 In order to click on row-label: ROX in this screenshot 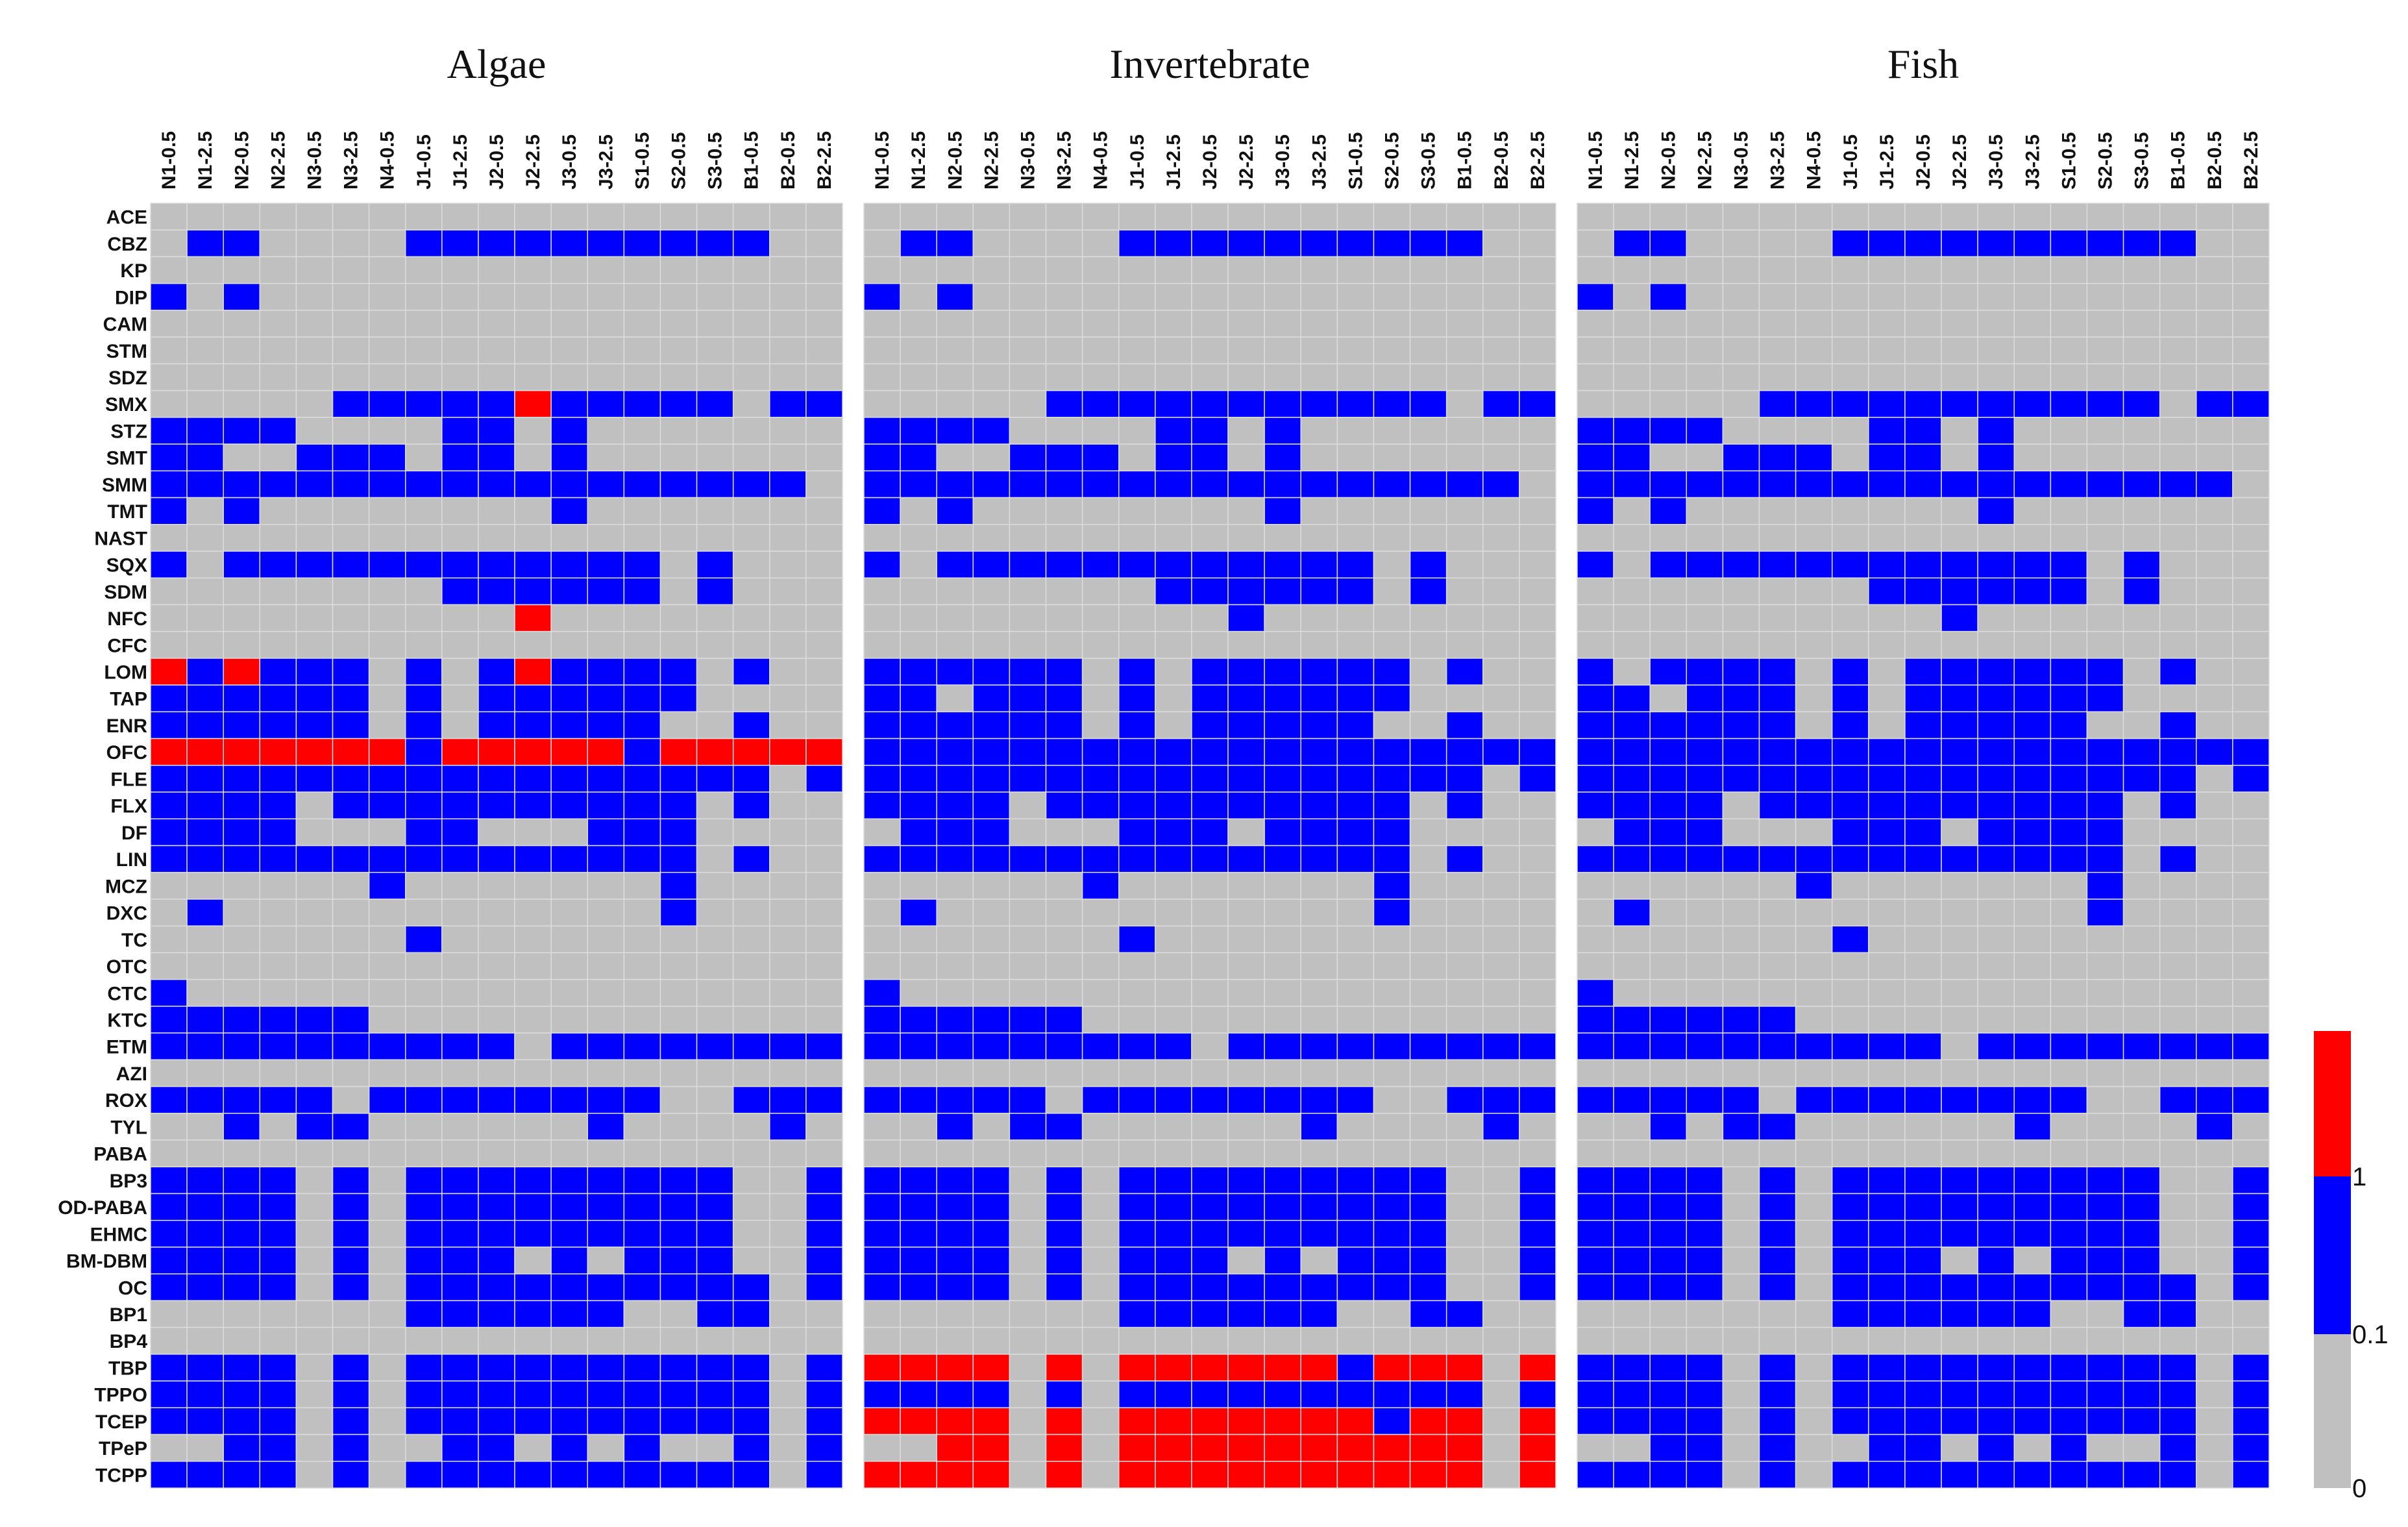, I will do `click(126, 1100)`.